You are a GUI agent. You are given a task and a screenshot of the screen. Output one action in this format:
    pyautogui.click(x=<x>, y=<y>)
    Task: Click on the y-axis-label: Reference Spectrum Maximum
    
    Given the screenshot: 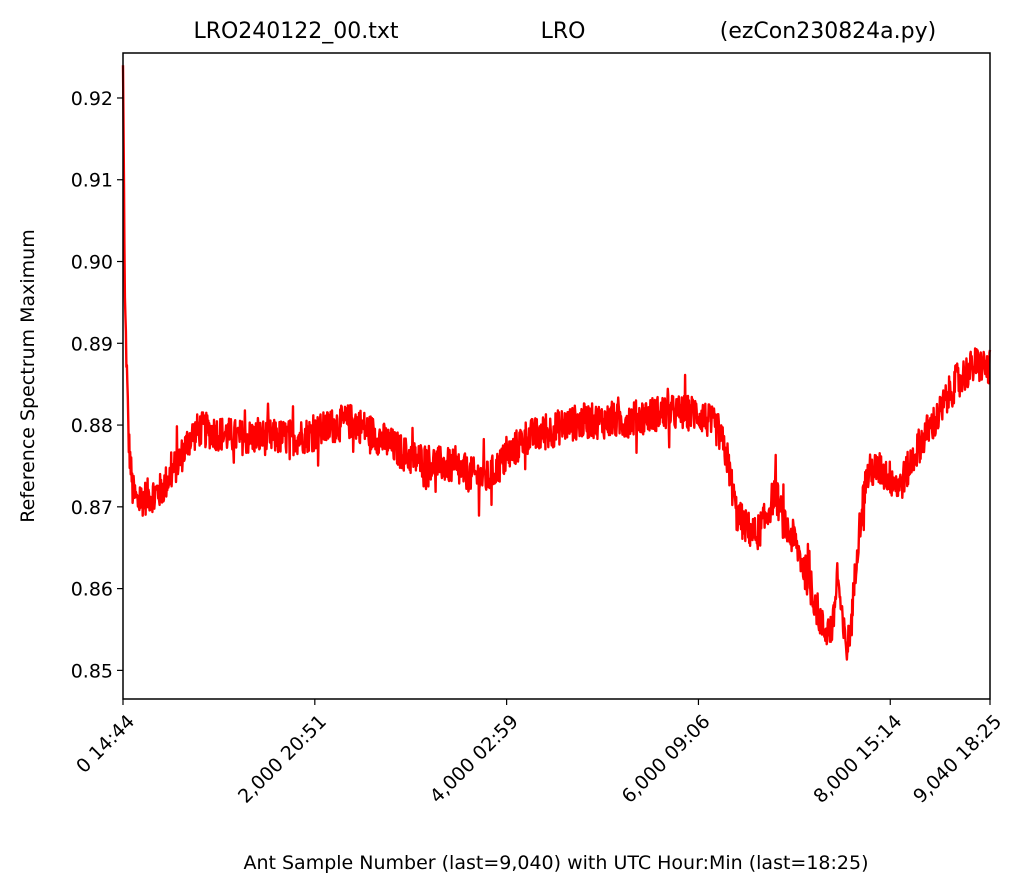 What is the action you would take?
    pyautogui.click(x=28, y=375)
    